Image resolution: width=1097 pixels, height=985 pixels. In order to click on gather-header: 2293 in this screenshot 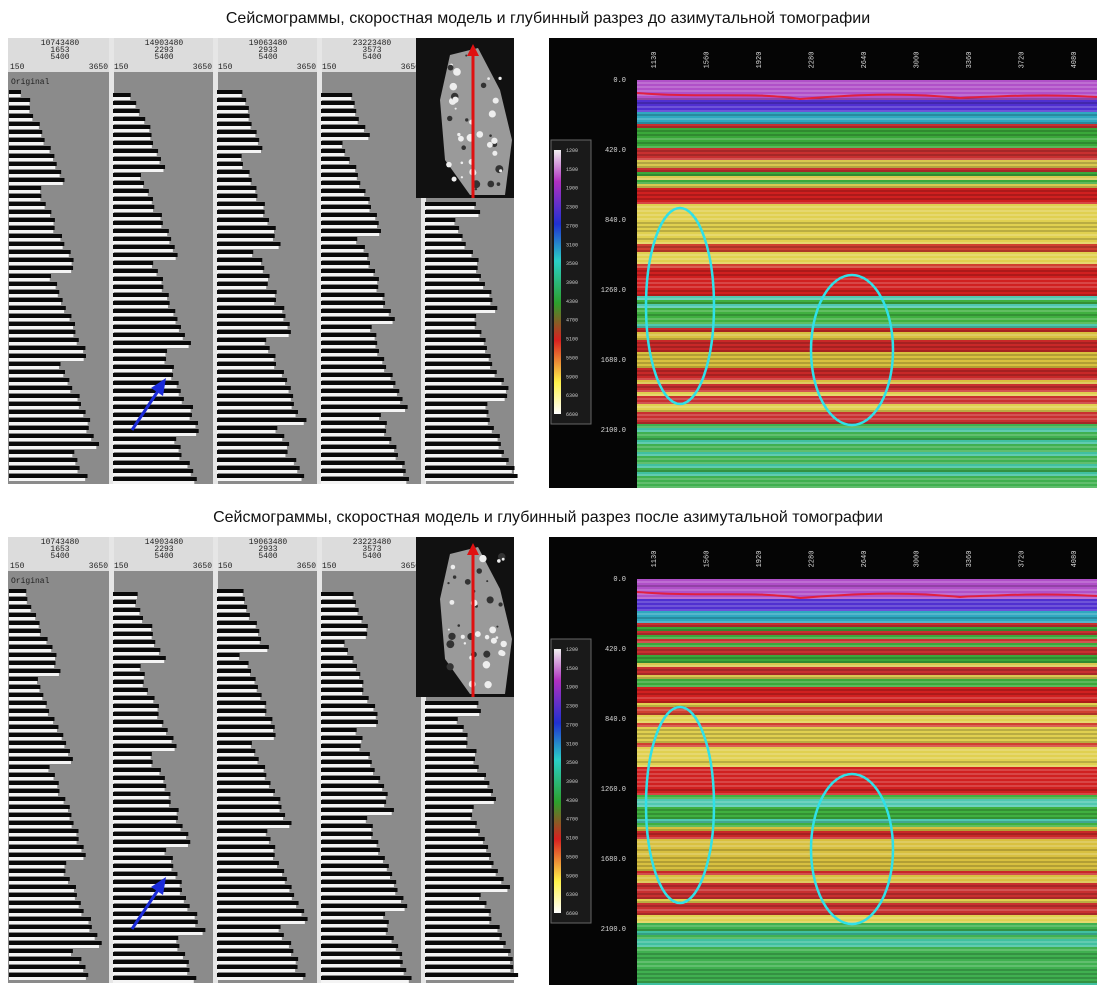, I will do `click(163, 549)`.